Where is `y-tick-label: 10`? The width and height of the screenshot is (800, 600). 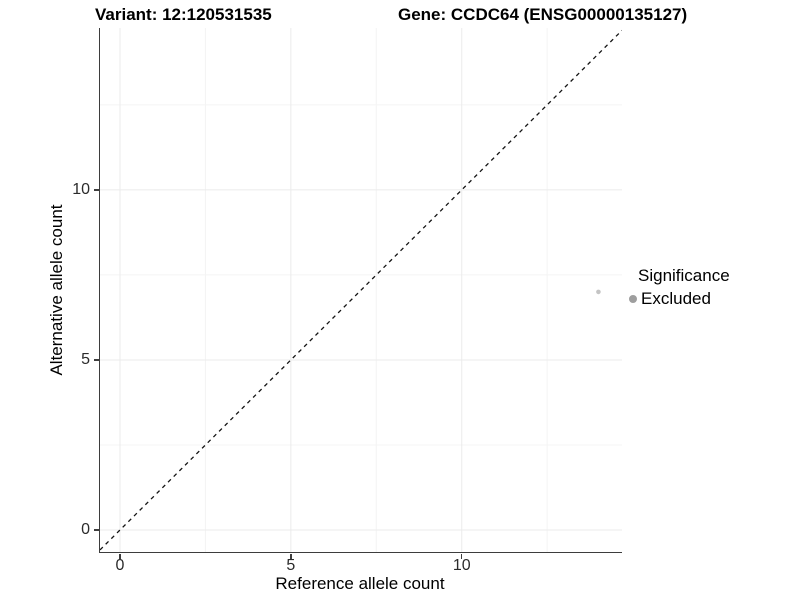 y-tick-label: 10 is located at coordinates (81, 189).